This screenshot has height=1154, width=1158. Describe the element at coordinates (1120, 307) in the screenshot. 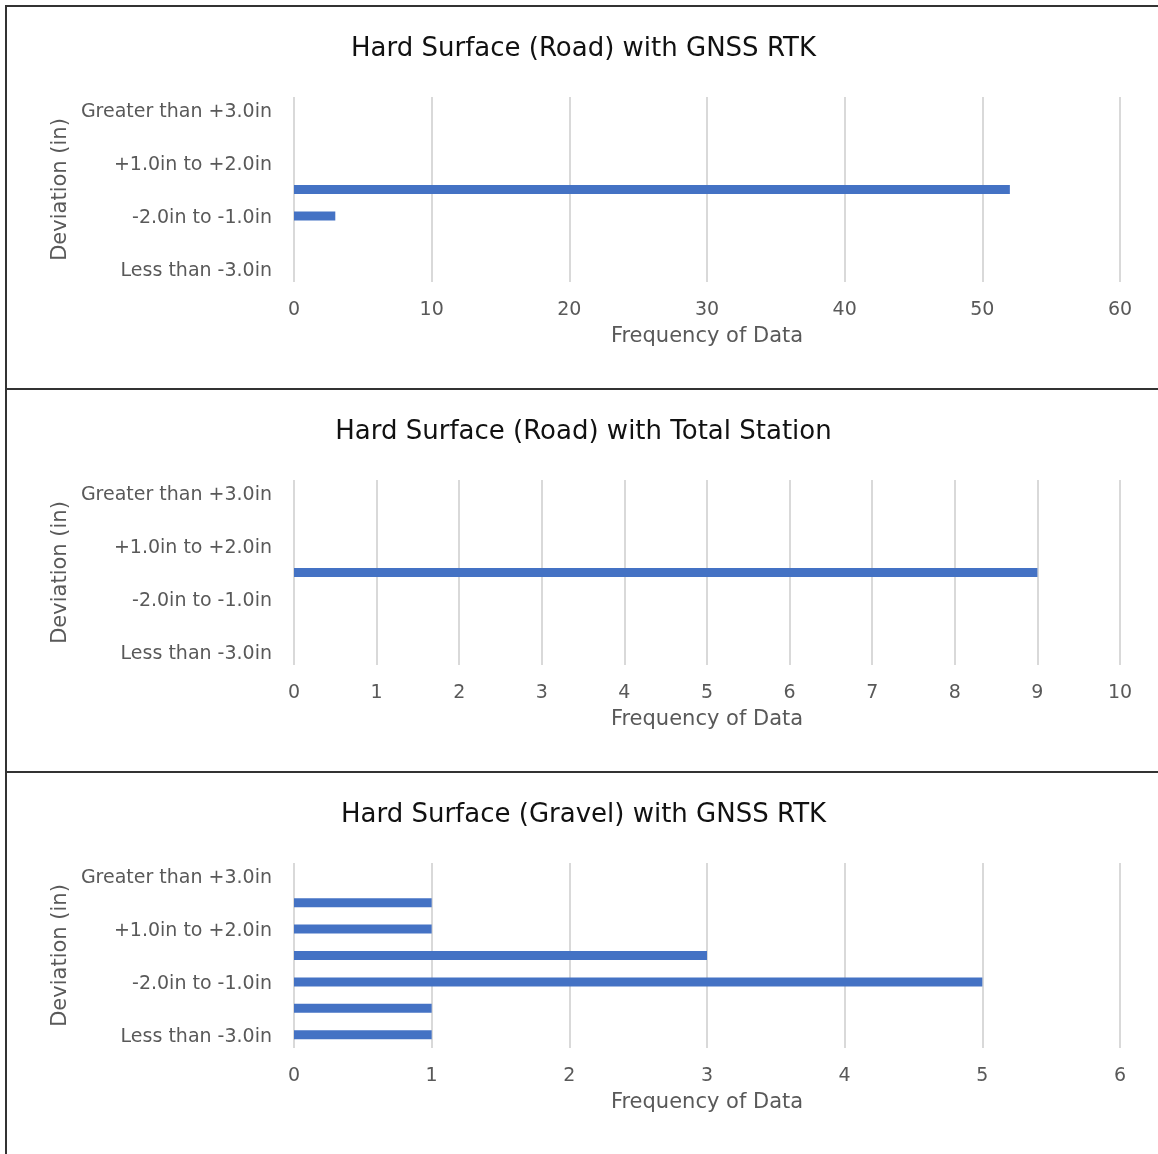

I see `x-tick-label: 60` at that location.